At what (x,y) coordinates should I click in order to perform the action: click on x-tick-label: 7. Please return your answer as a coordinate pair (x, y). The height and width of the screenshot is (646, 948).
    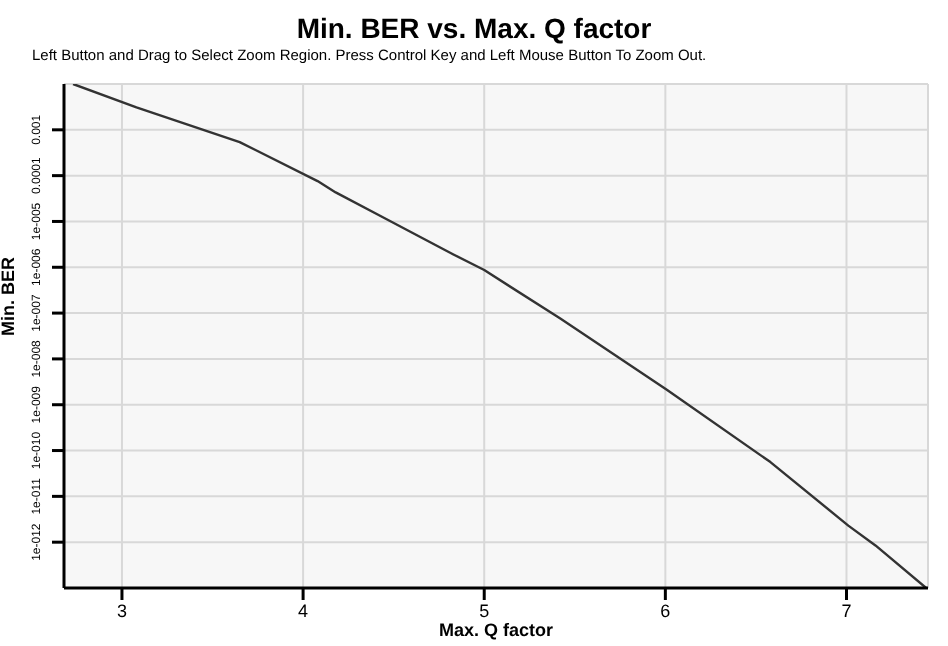
    Looking at the image, I should click on (846, 610).